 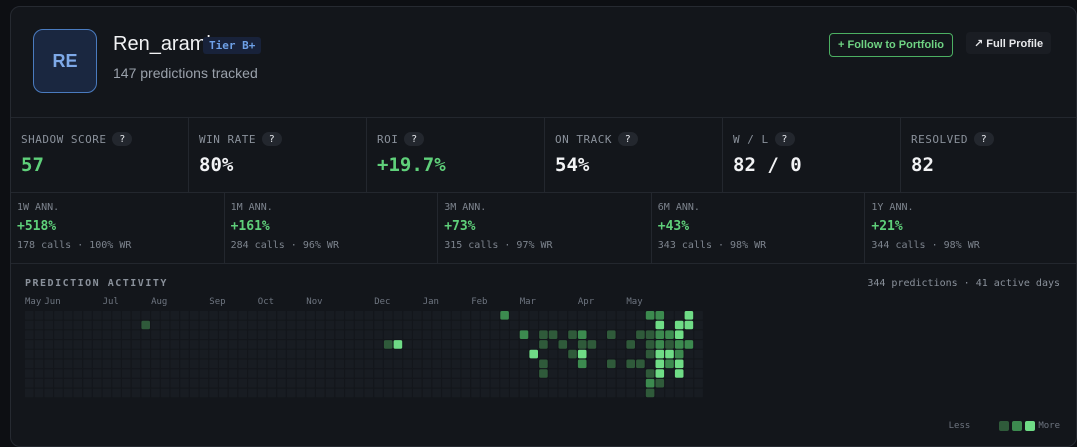 What do you see at coordinates (678, 207) in the screenshot?
I see `ann-label: 6M ANN.` at bounding box center [678, 207].